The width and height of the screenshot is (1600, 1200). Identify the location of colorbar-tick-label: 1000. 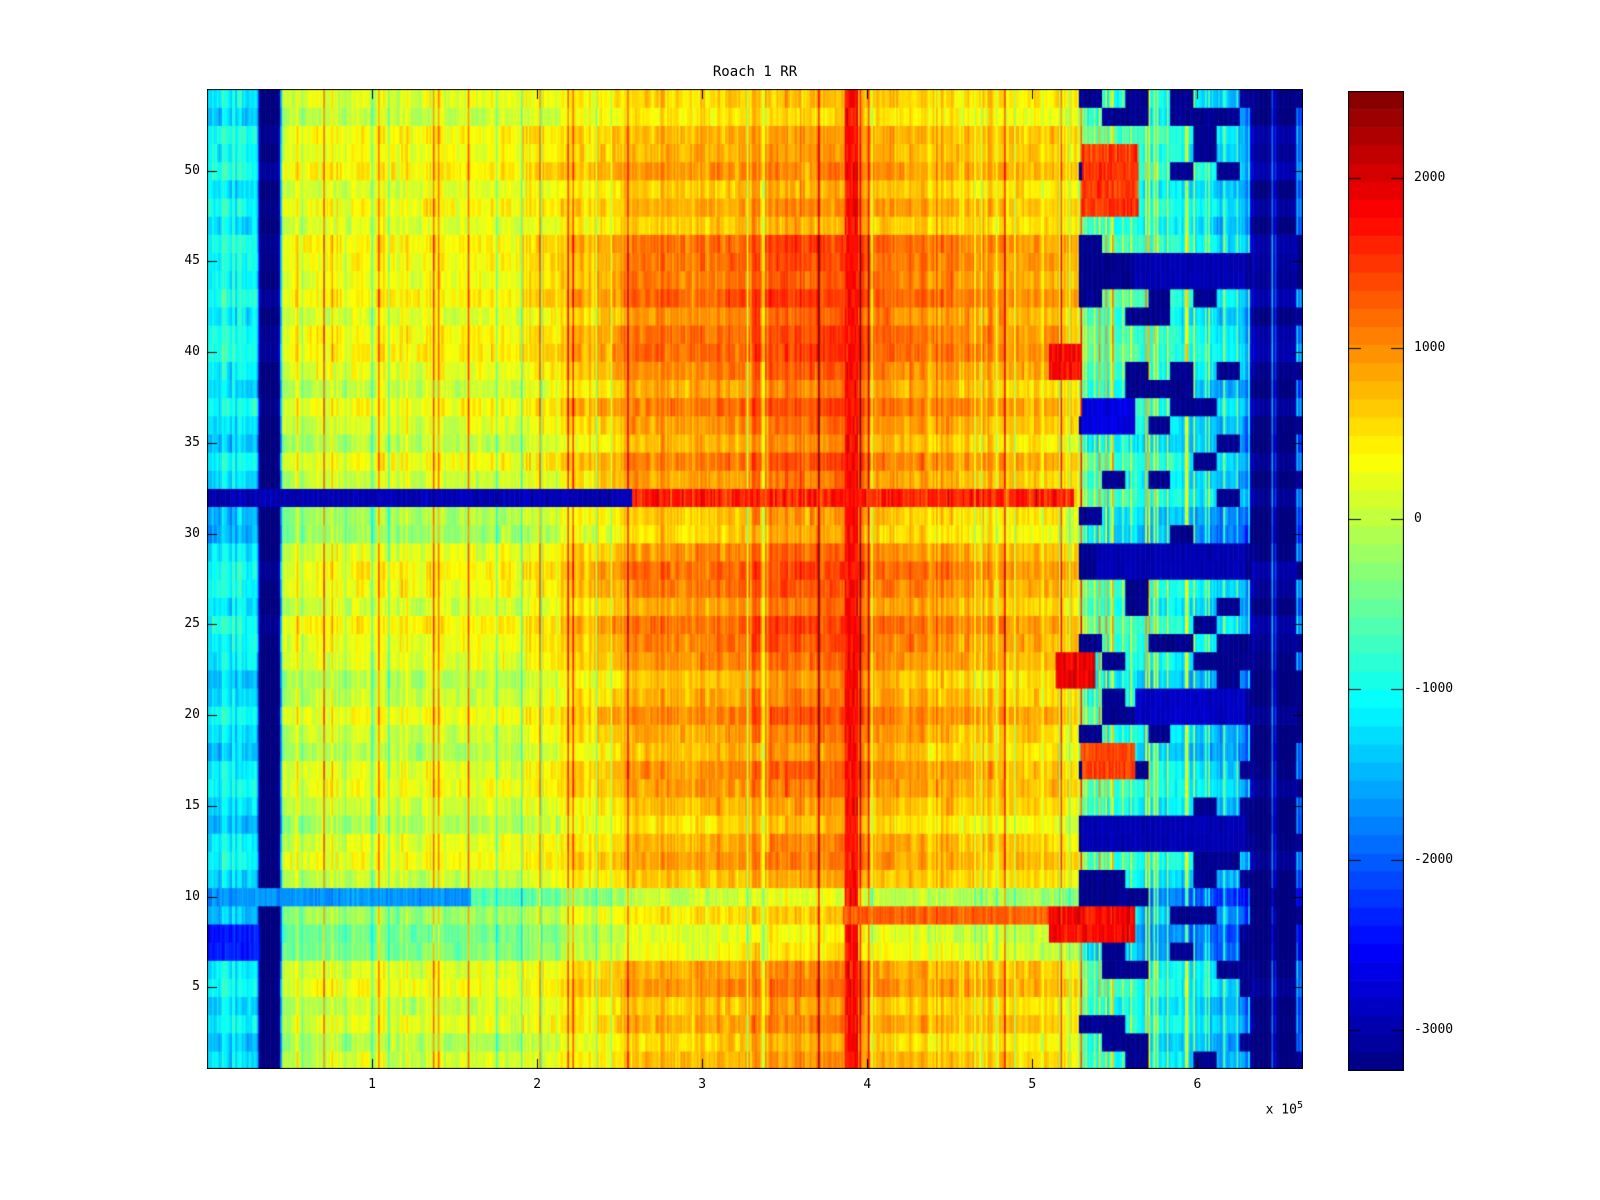
(1430, 348).